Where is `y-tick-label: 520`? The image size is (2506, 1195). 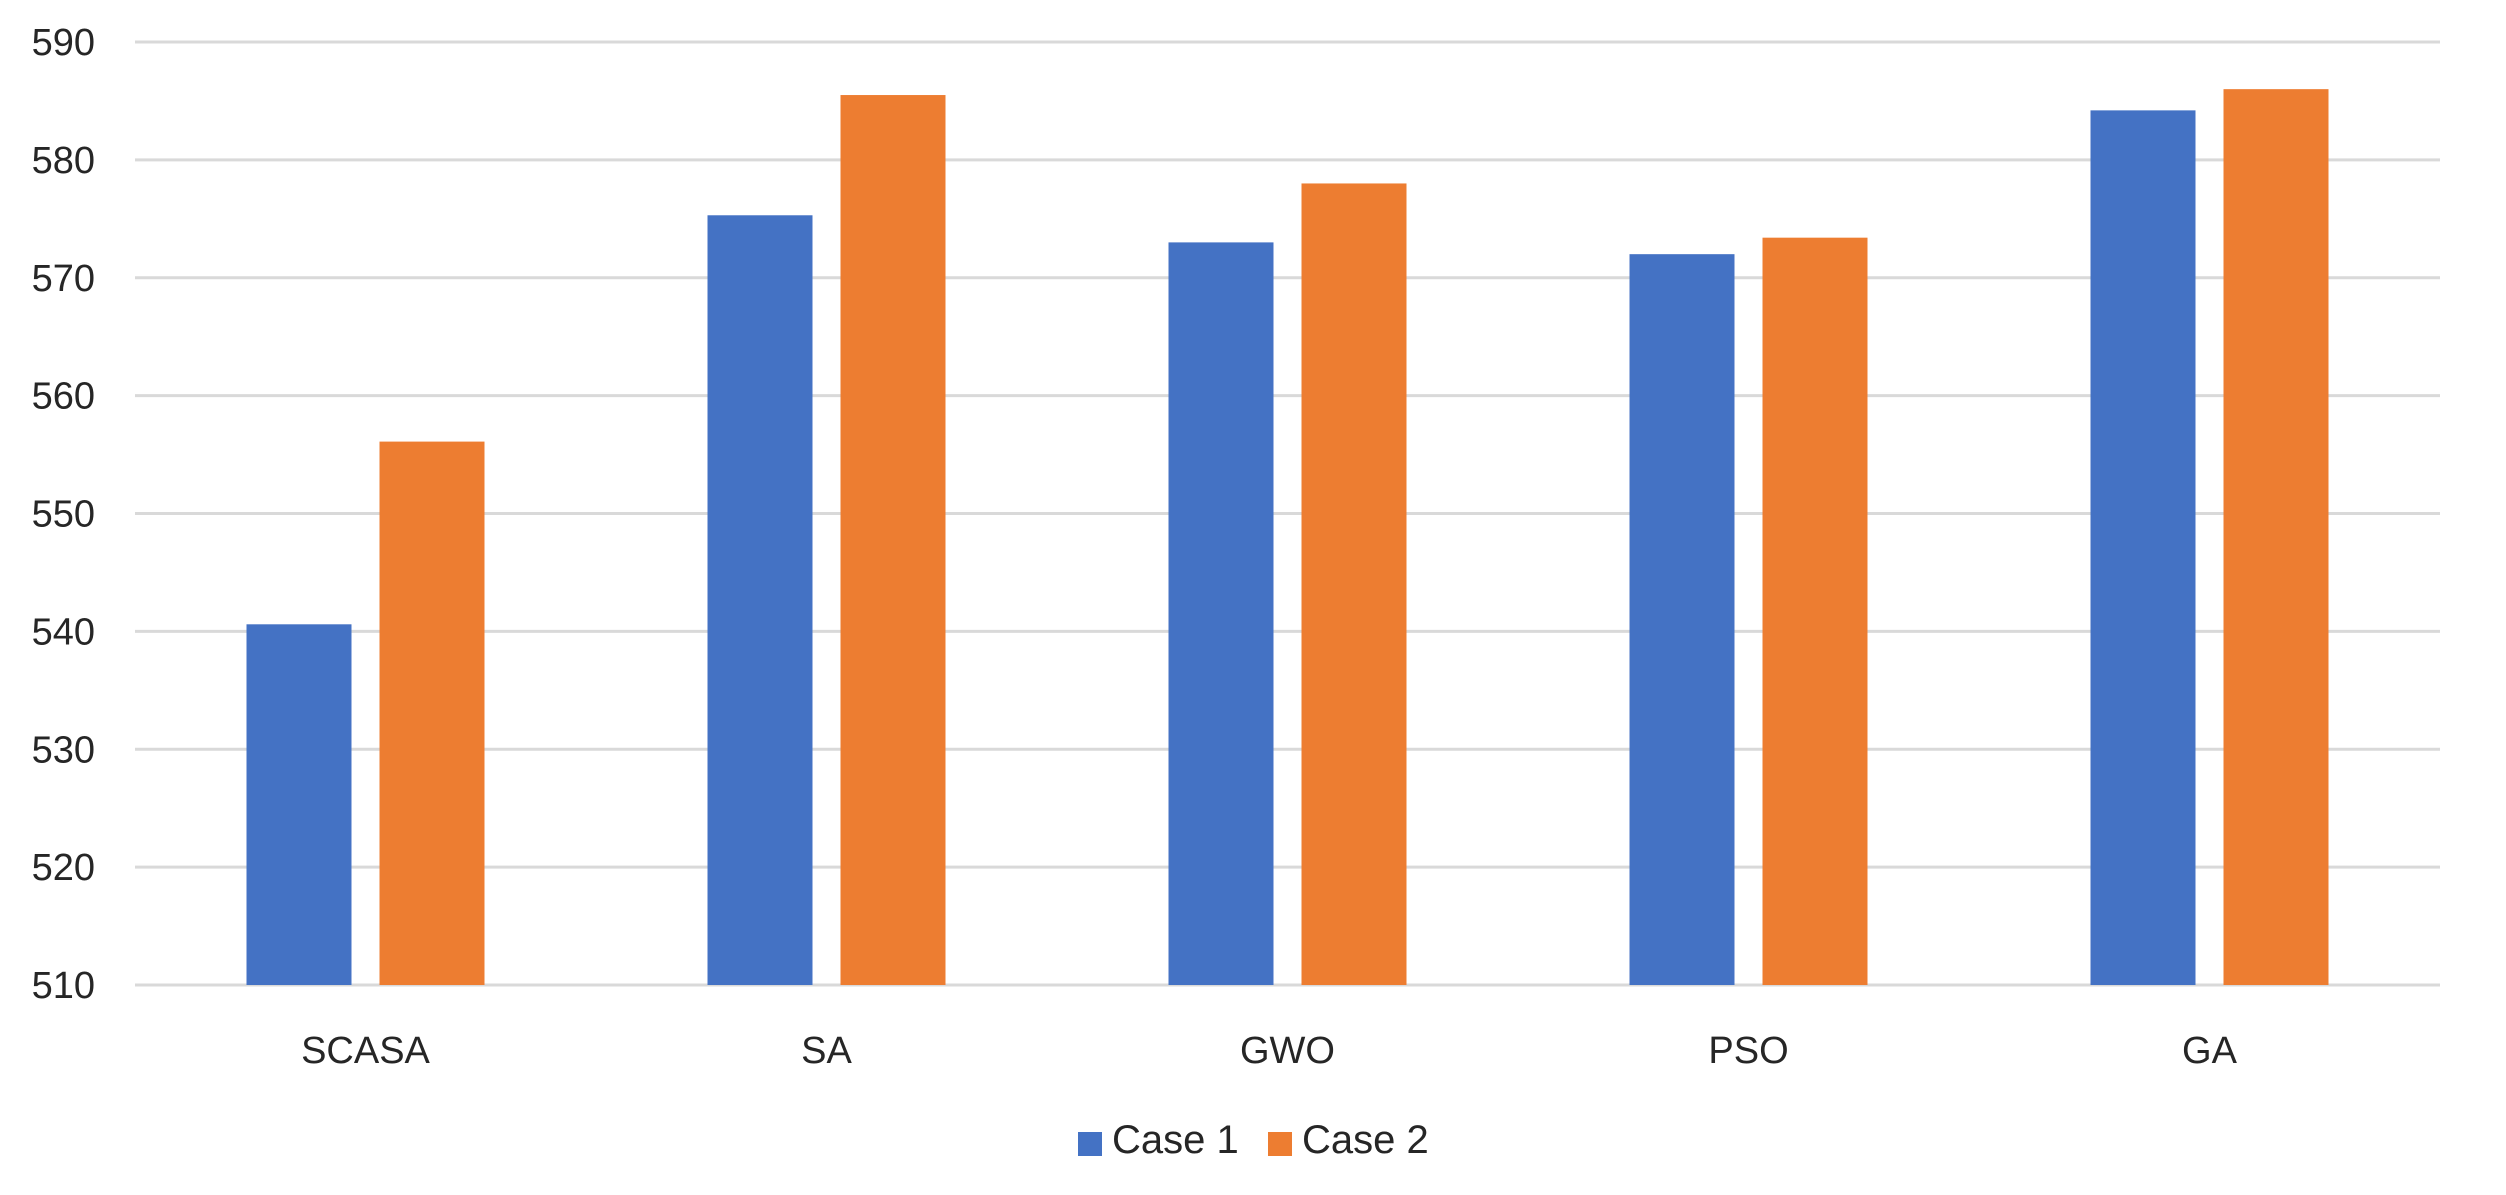
y-tick-label: 520 is located at coordinates (63, 868).